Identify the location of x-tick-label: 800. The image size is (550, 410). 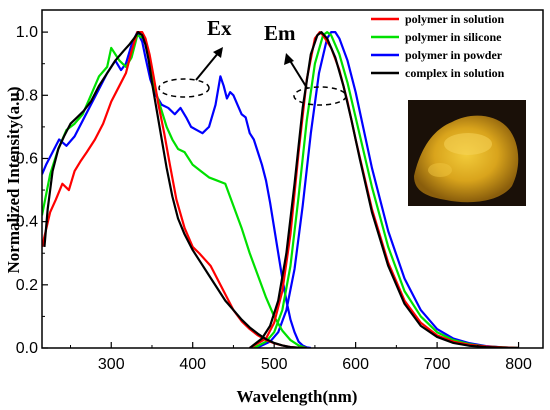
(518, 364).